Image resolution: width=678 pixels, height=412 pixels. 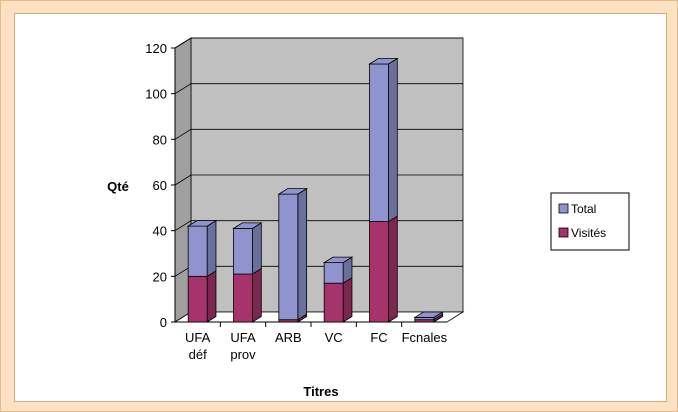 I want to click on legend-label: Total, so click(x=583, y=209).